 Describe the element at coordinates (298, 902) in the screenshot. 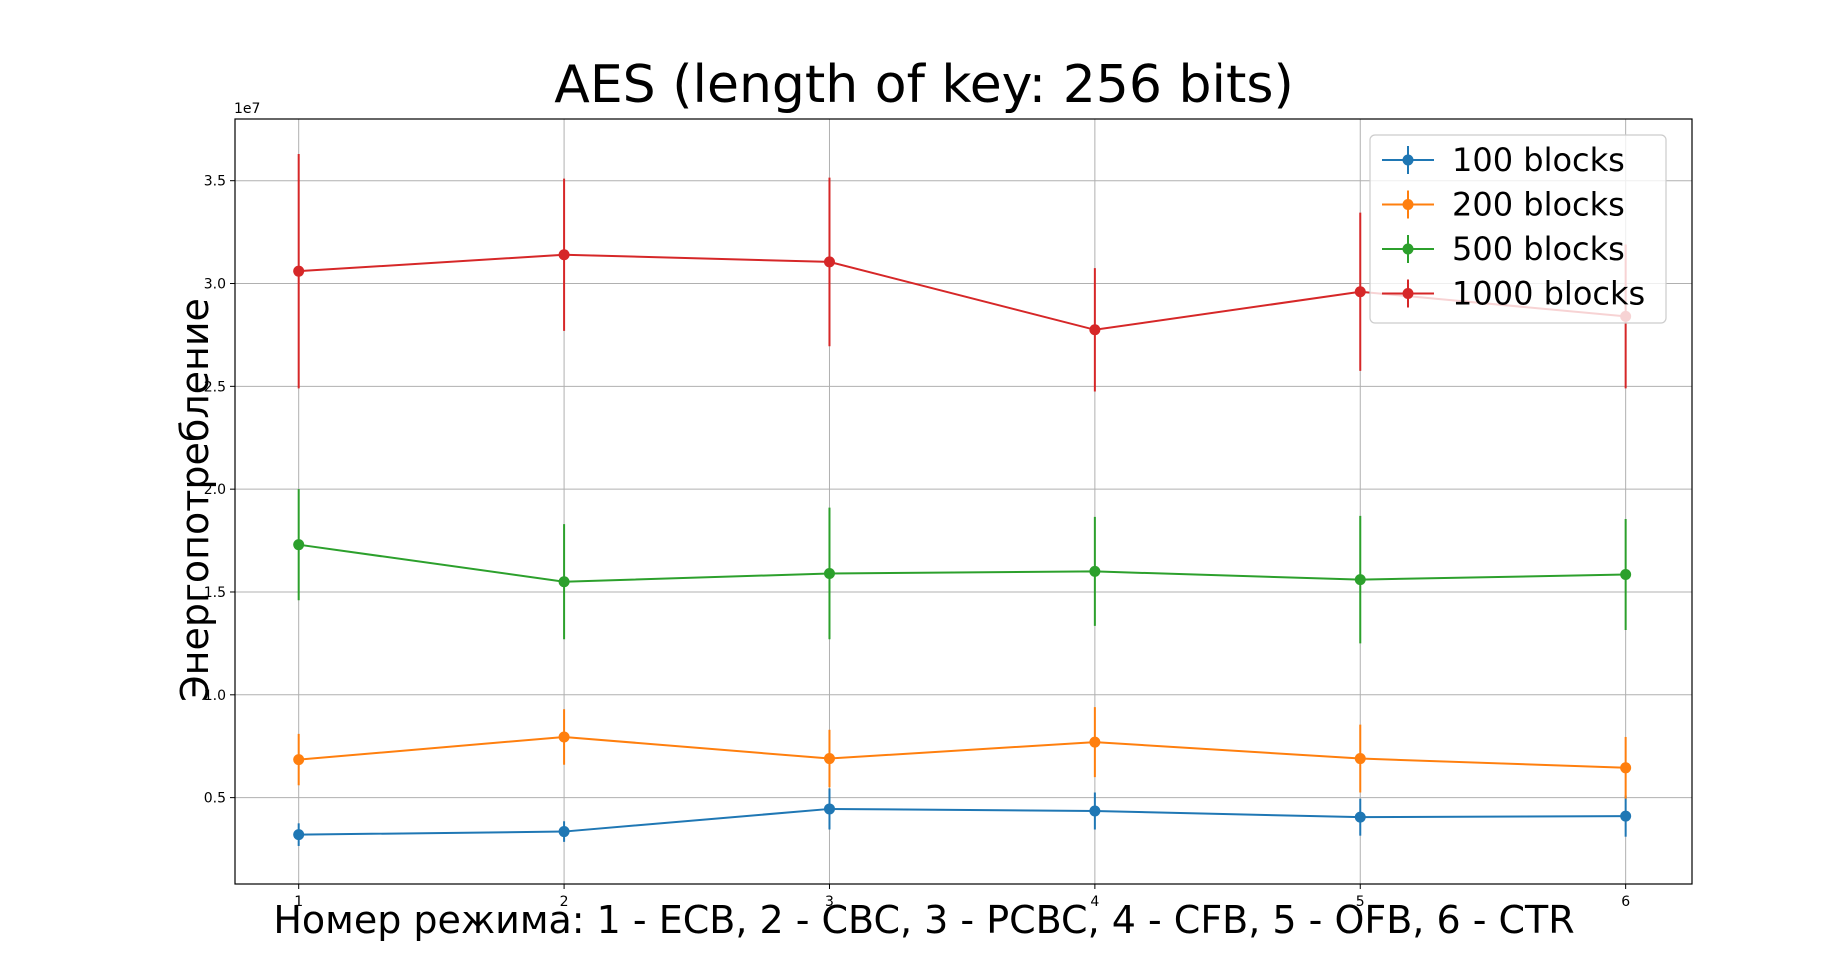

I see `x-tick-label: 1` at that location.